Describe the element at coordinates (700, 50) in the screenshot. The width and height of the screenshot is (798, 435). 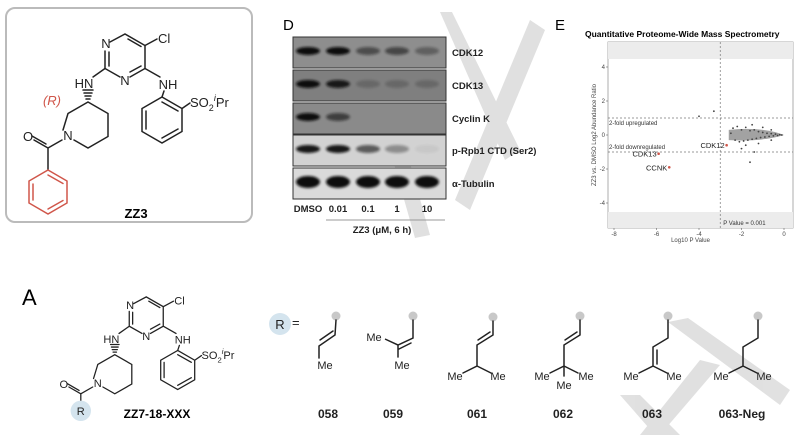
I see `shaded-band-top` at that location.